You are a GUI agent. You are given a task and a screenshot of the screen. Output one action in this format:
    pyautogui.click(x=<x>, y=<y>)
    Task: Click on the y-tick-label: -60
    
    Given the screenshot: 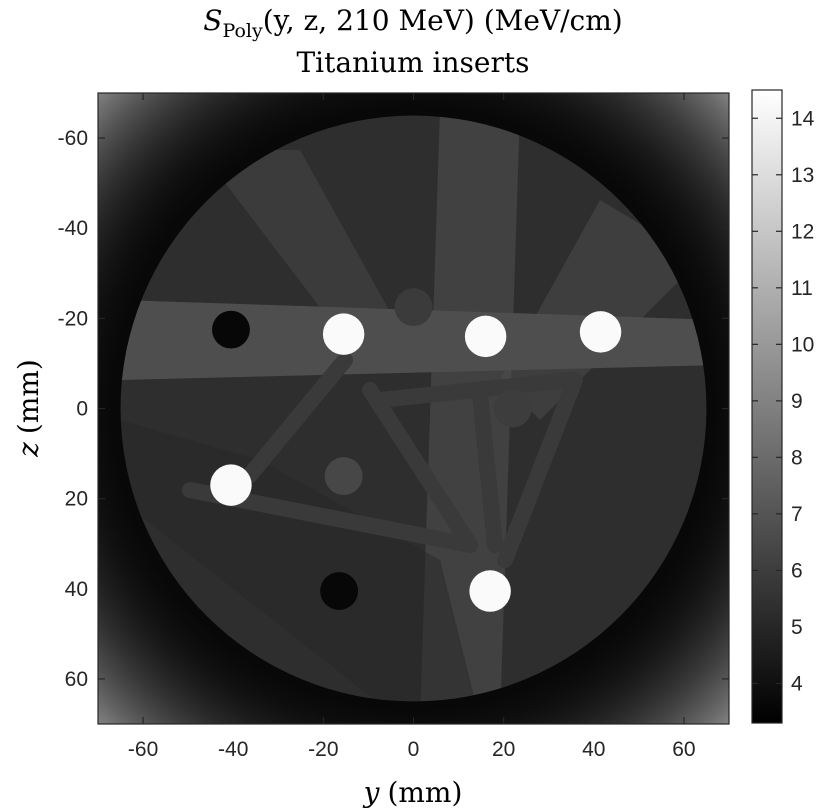 What is the action you would take?
    pyautogui.click(x=73, y=138)
    